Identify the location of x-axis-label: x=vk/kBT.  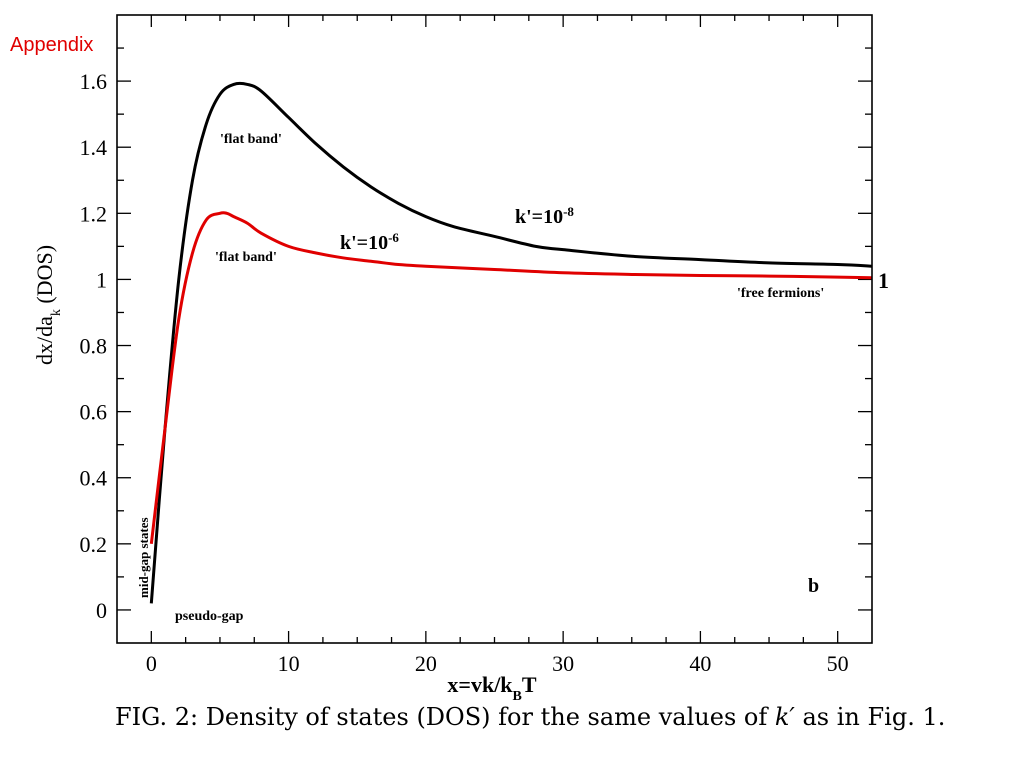
(491, 686).